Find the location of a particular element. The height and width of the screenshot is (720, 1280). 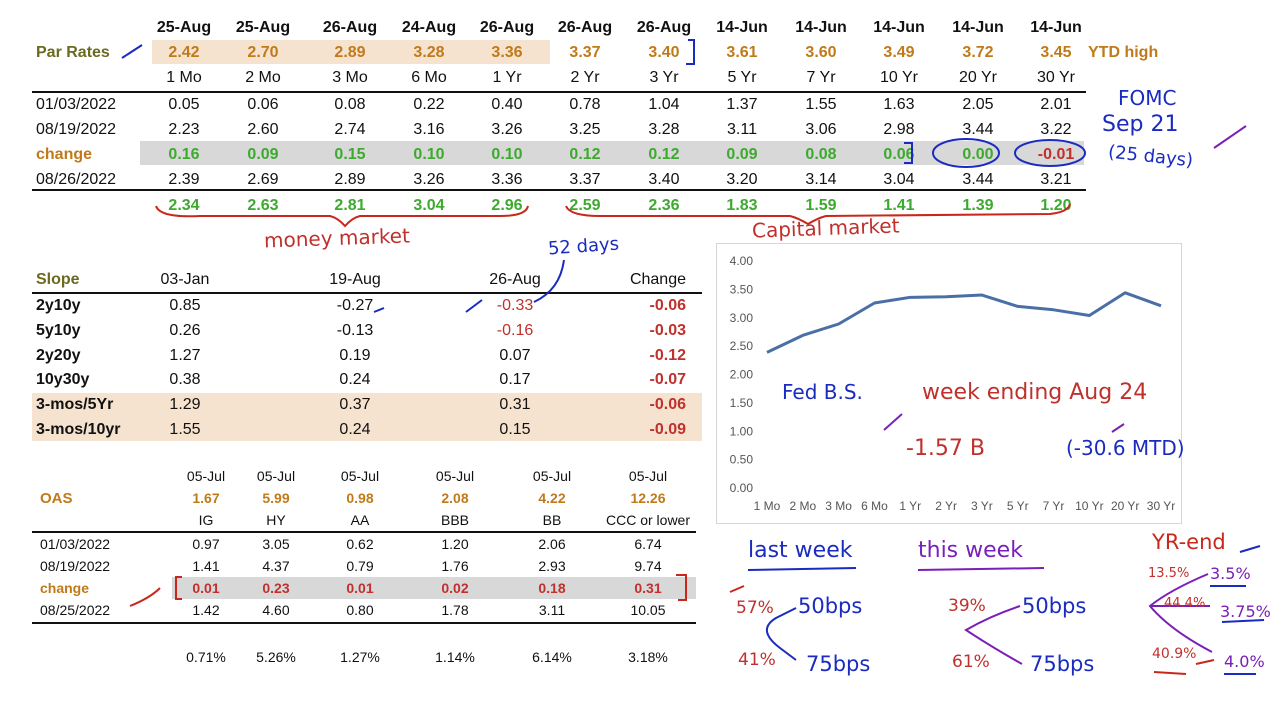

par-value: 3.49 is located at coordinates (899, 52).